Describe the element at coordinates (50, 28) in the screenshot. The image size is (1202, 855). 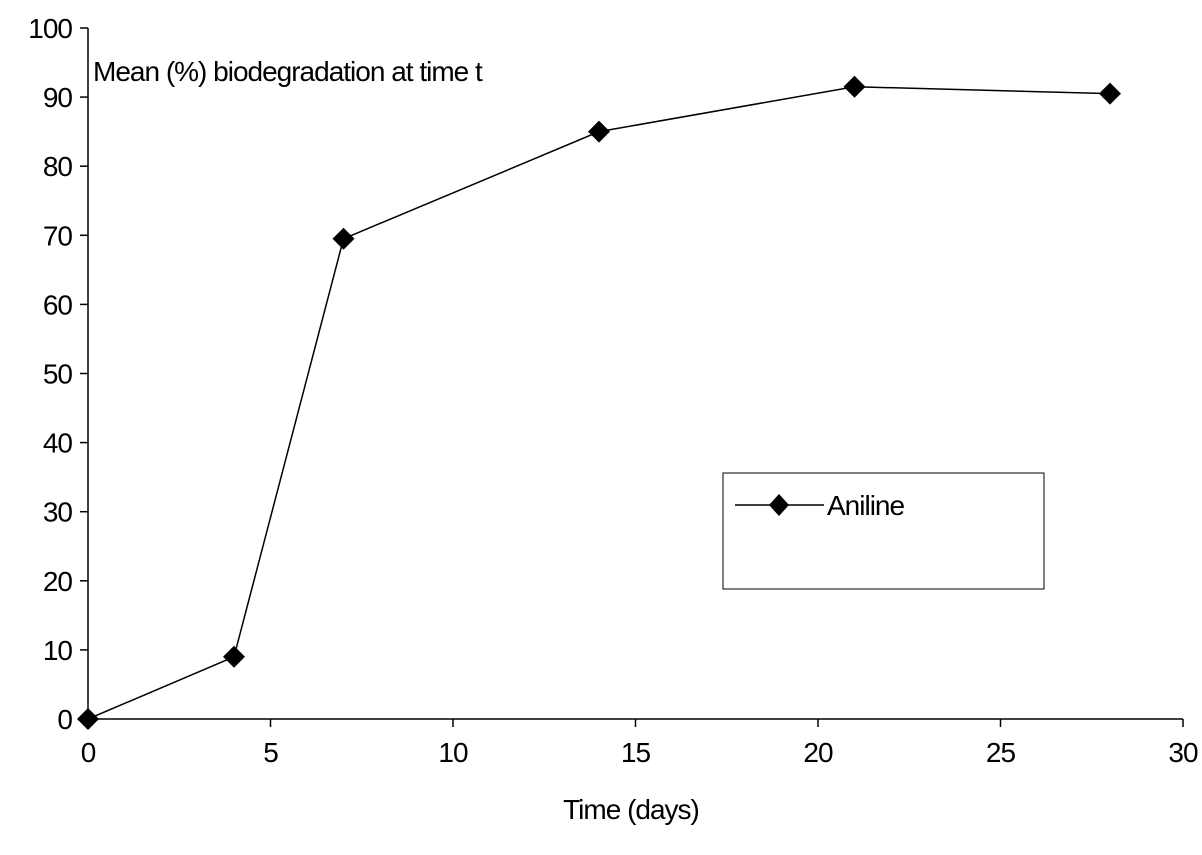
I see `y-tick-label: 100` at that location.